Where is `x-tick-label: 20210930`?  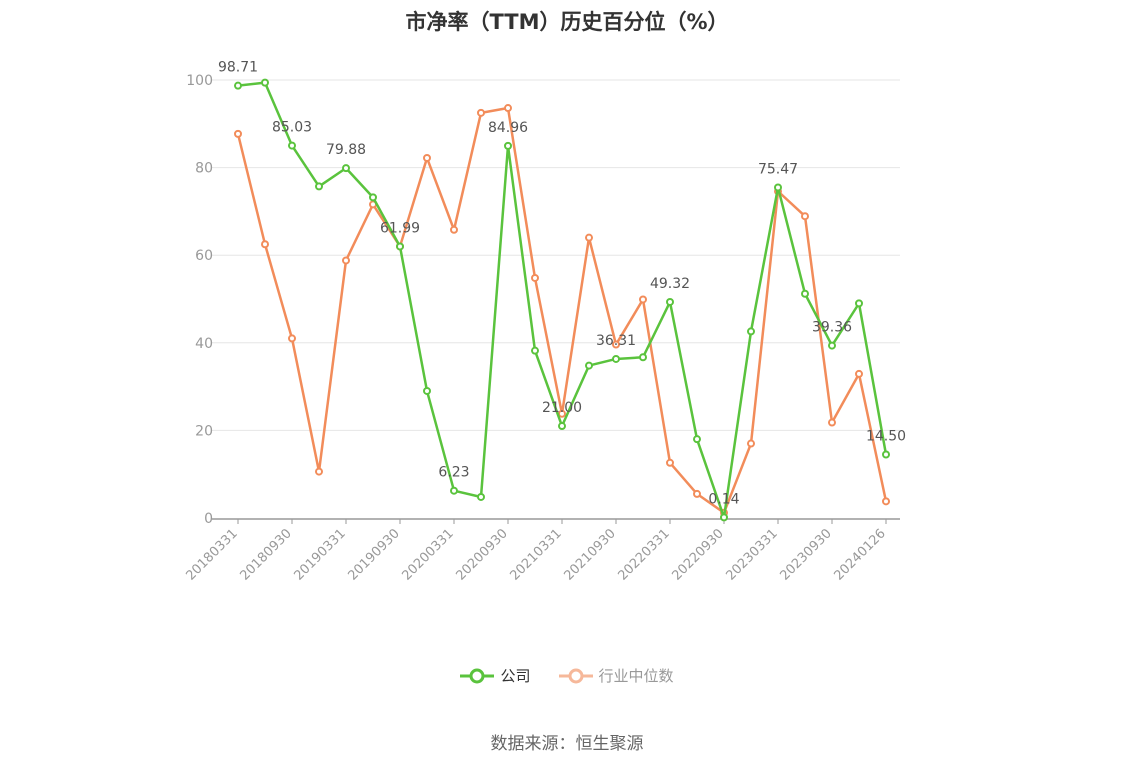 x-tick-label: 20210930 is located at coordinates (589, 554).